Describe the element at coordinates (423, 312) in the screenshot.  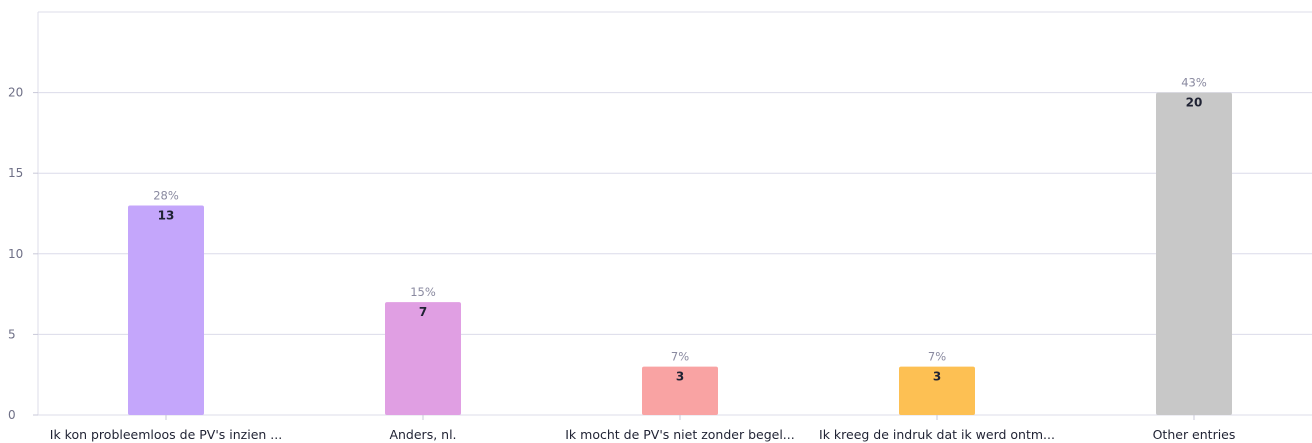
I see `bar-value-label: 7` at that location.